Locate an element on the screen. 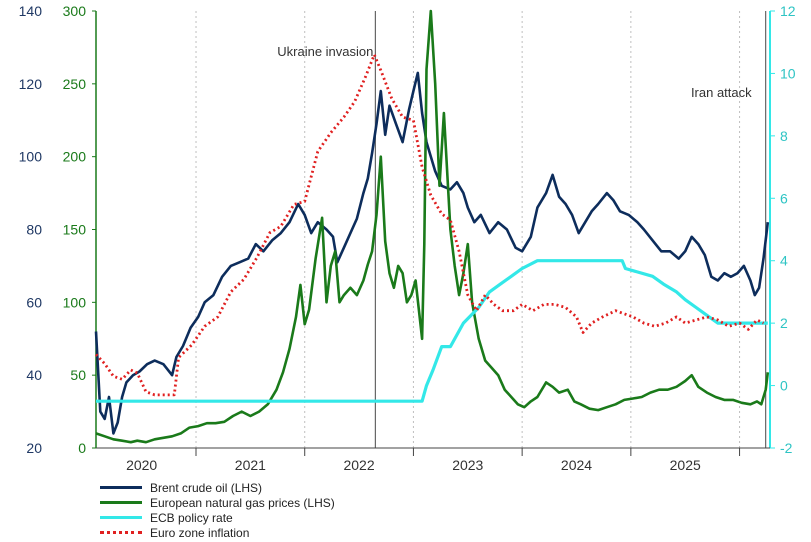 The width and height of the screenshot is (811, 542). x-tick-label: 2022 is located at coordinates (358, 465).